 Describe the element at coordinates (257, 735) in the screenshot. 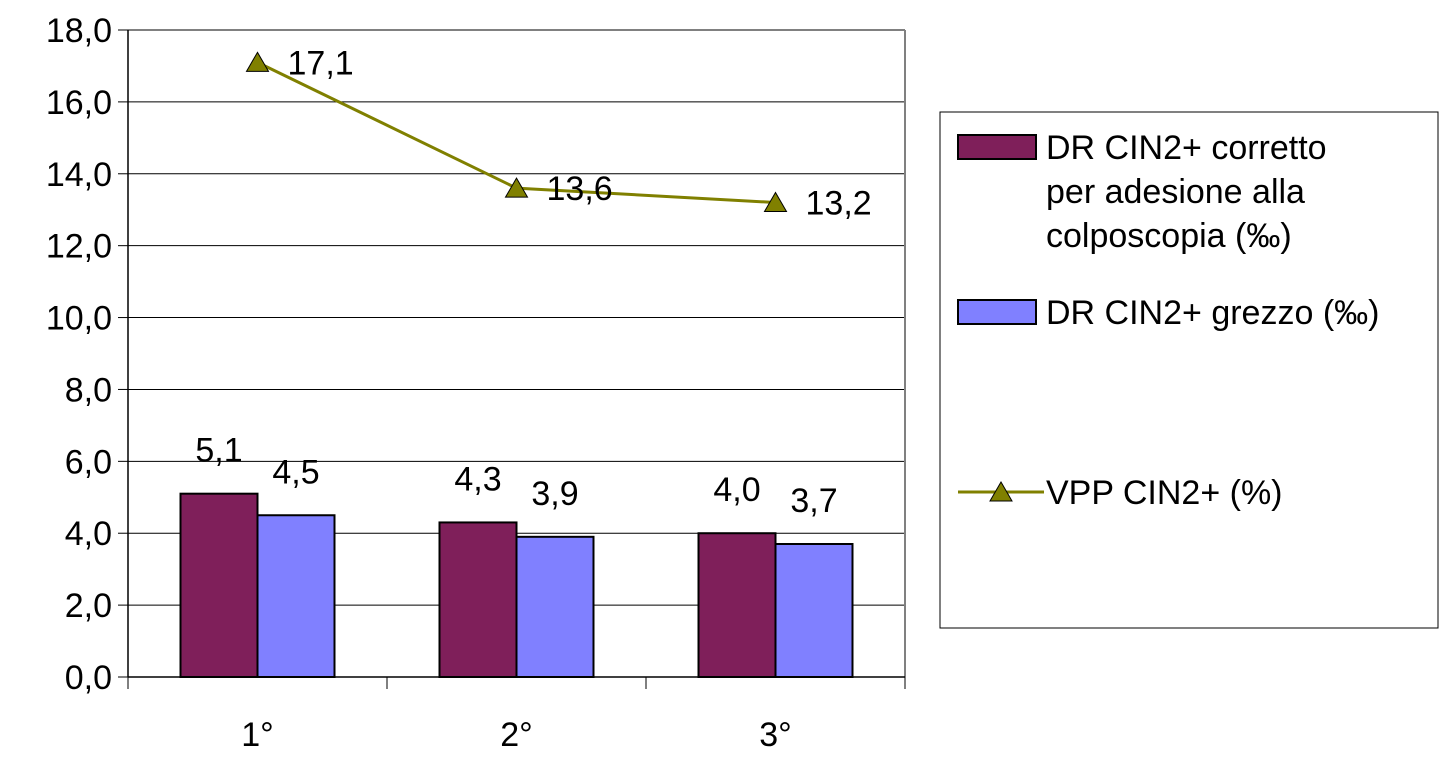

I see `x-tick-label: 1°` at that location.